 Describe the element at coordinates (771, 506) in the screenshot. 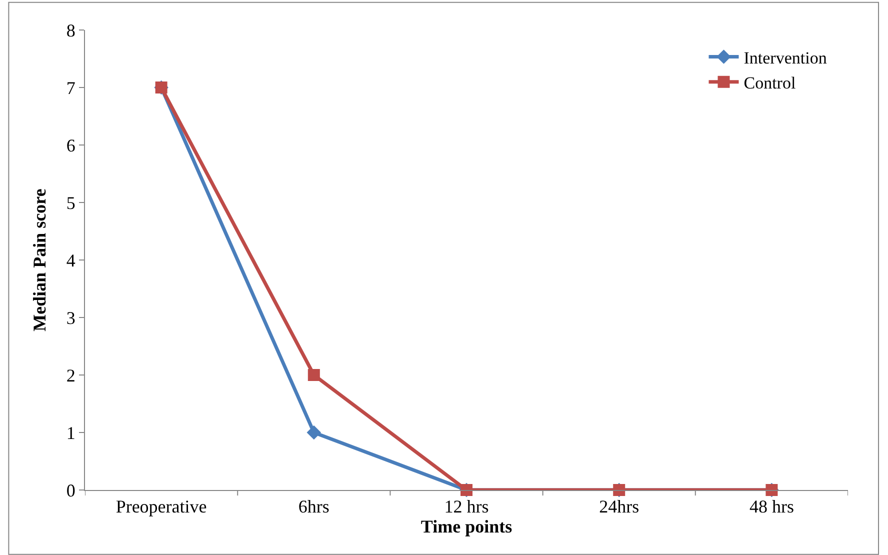

I see `x-tick-label: 48 hrs` at that location.